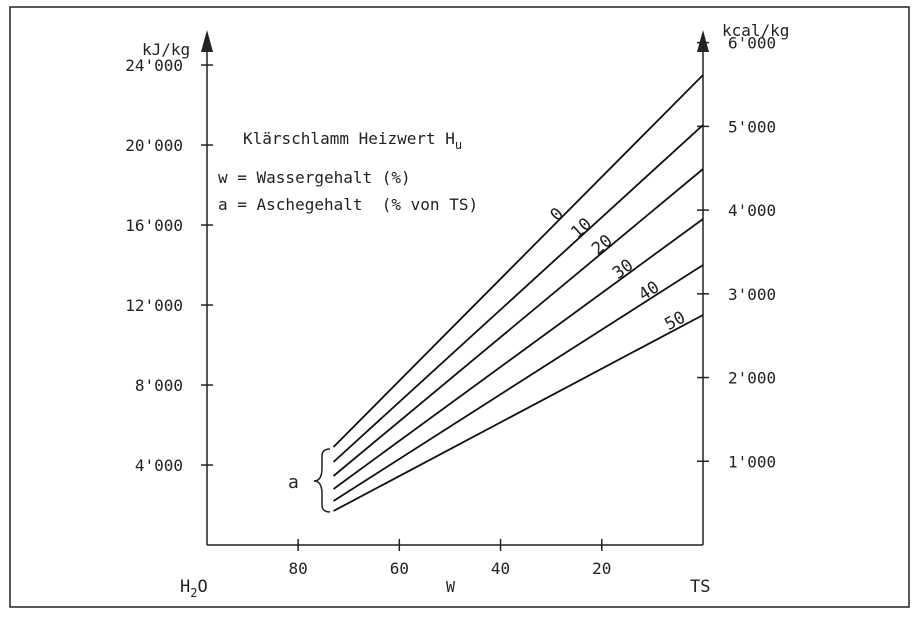 Image resolution: width=914 pixels, height=617 pixels. What do you see at coordinates (752, 210) in the screenshot?
I see `right-axis-tick-label: 4'000` at bounding box center [752, 210].